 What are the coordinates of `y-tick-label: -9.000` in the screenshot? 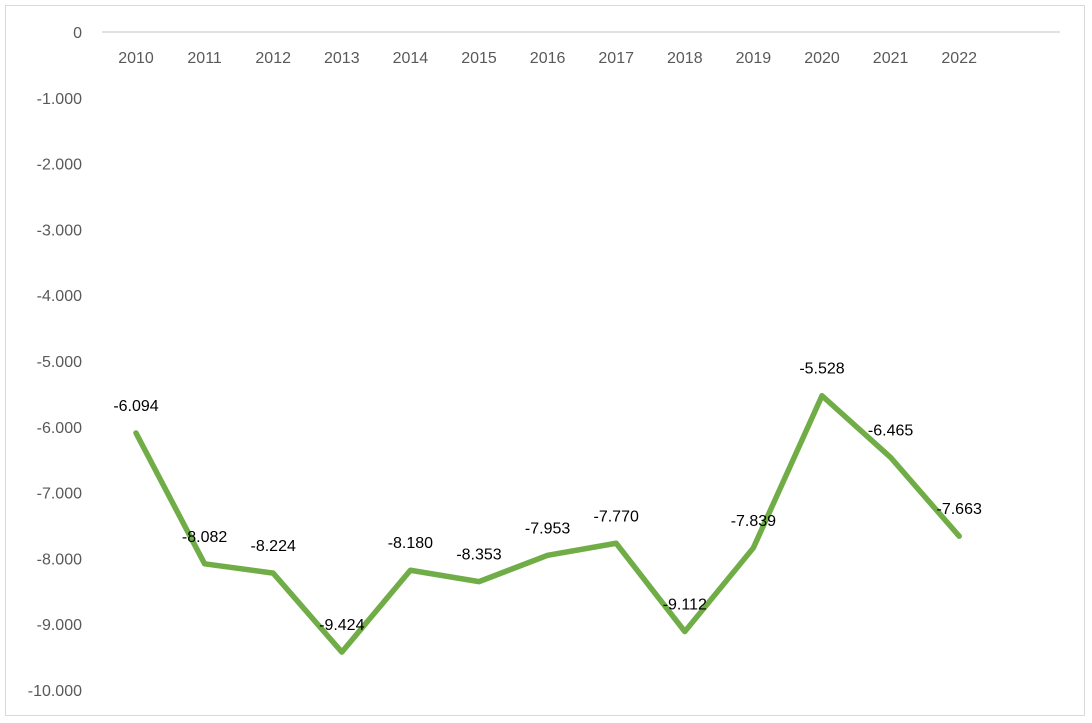 It's located at (59, 625).